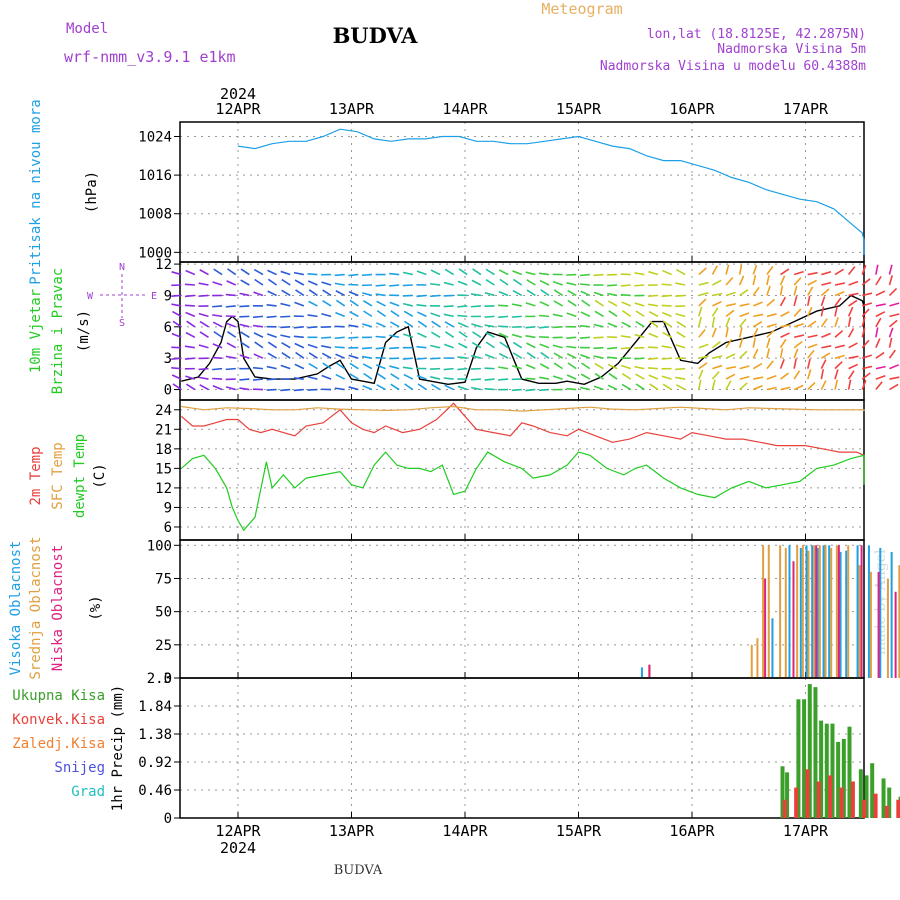 The height and width of the screenshot is (900, 900). Describe the element at coordinates (90, 296) in the screenshot. I see `compass-w: W` at that location.